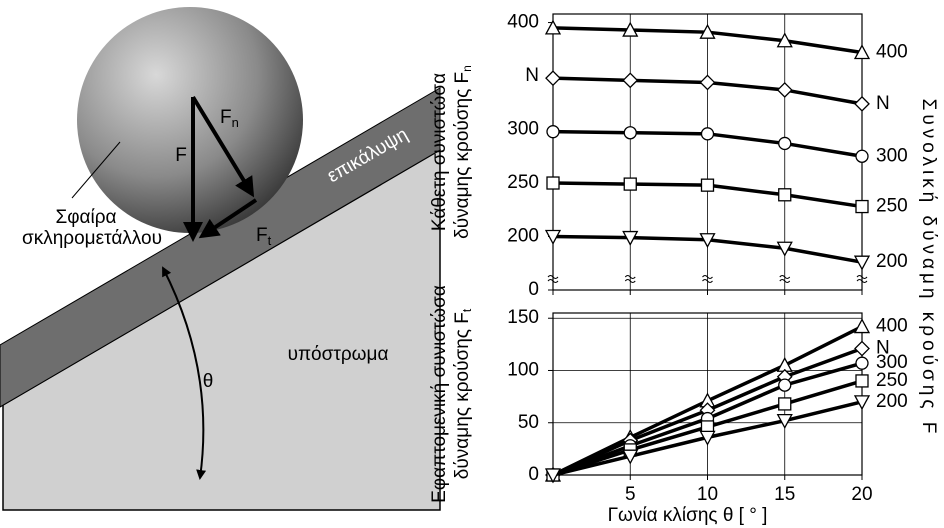 Image resolution: width=944 pixels, height=528 pixels. I want to click on x-tick-label: 10, so click(707, 494).